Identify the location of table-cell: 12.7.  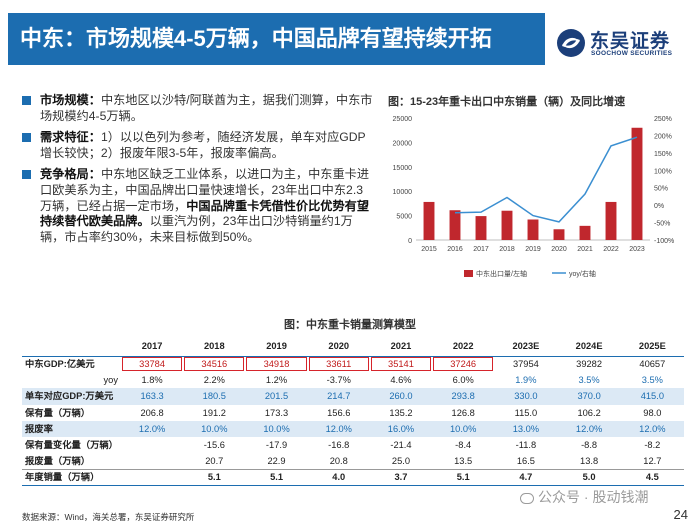
(652, 460).